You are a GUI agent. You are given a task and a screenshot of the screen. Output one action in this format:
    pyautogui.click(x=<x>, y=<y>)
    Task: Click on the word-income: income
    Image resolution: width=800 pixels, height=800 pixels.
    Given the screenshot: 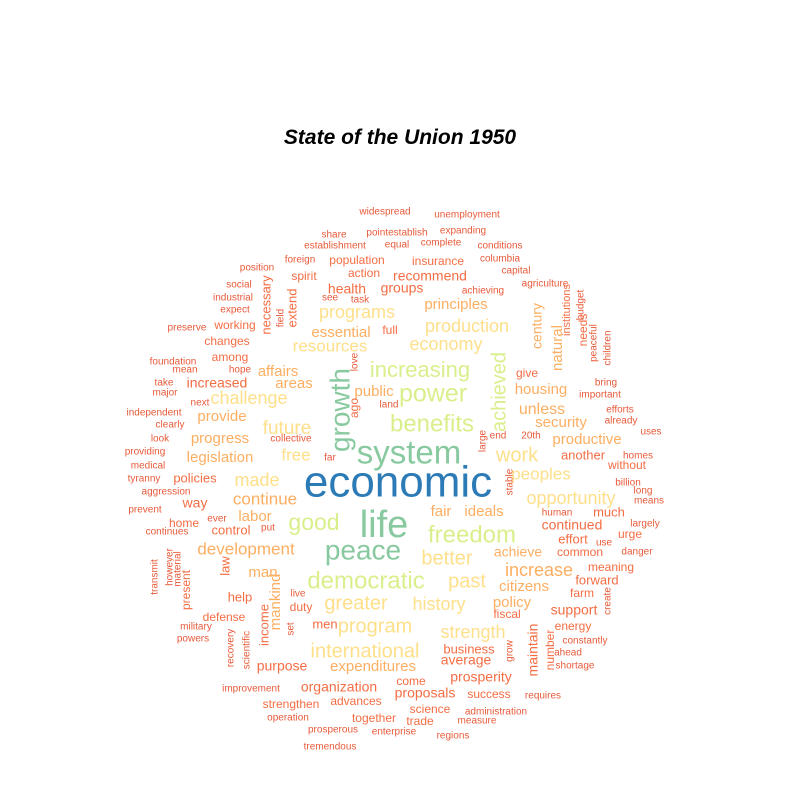 What is the action you would take?
    pyautogui.click(x=263, y=625)
    